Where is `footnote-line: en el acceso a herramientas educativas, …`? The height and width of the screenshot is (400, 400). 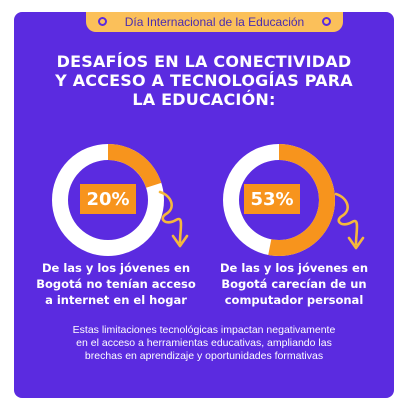 footnote-line: en el acceso a herramientas educativas, … is located at coordinates (204, 343).